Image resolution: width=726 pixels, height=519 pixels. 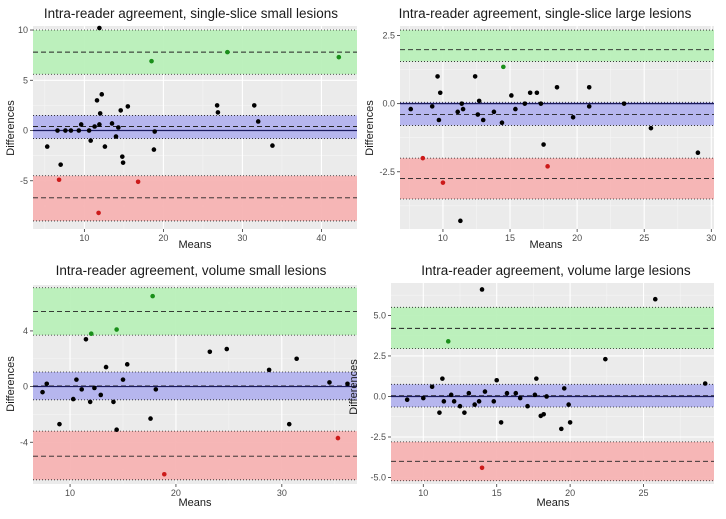 What do you see at coordinates (24, 181) in the screenshot?
I see `y-tick-label: -5` at bounding box center [24, 181].